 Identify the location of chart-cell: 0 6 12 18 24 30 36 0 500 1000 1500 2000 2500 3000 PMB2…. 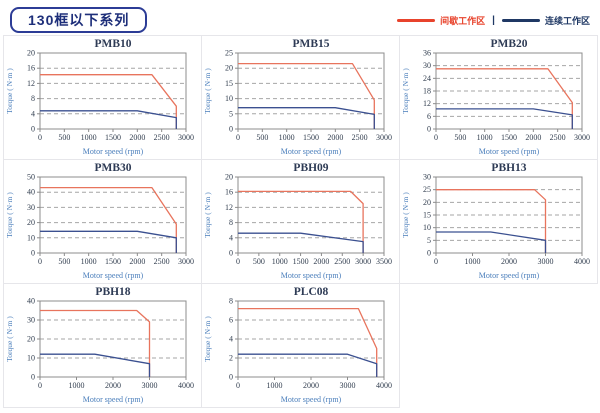
(499, 98).